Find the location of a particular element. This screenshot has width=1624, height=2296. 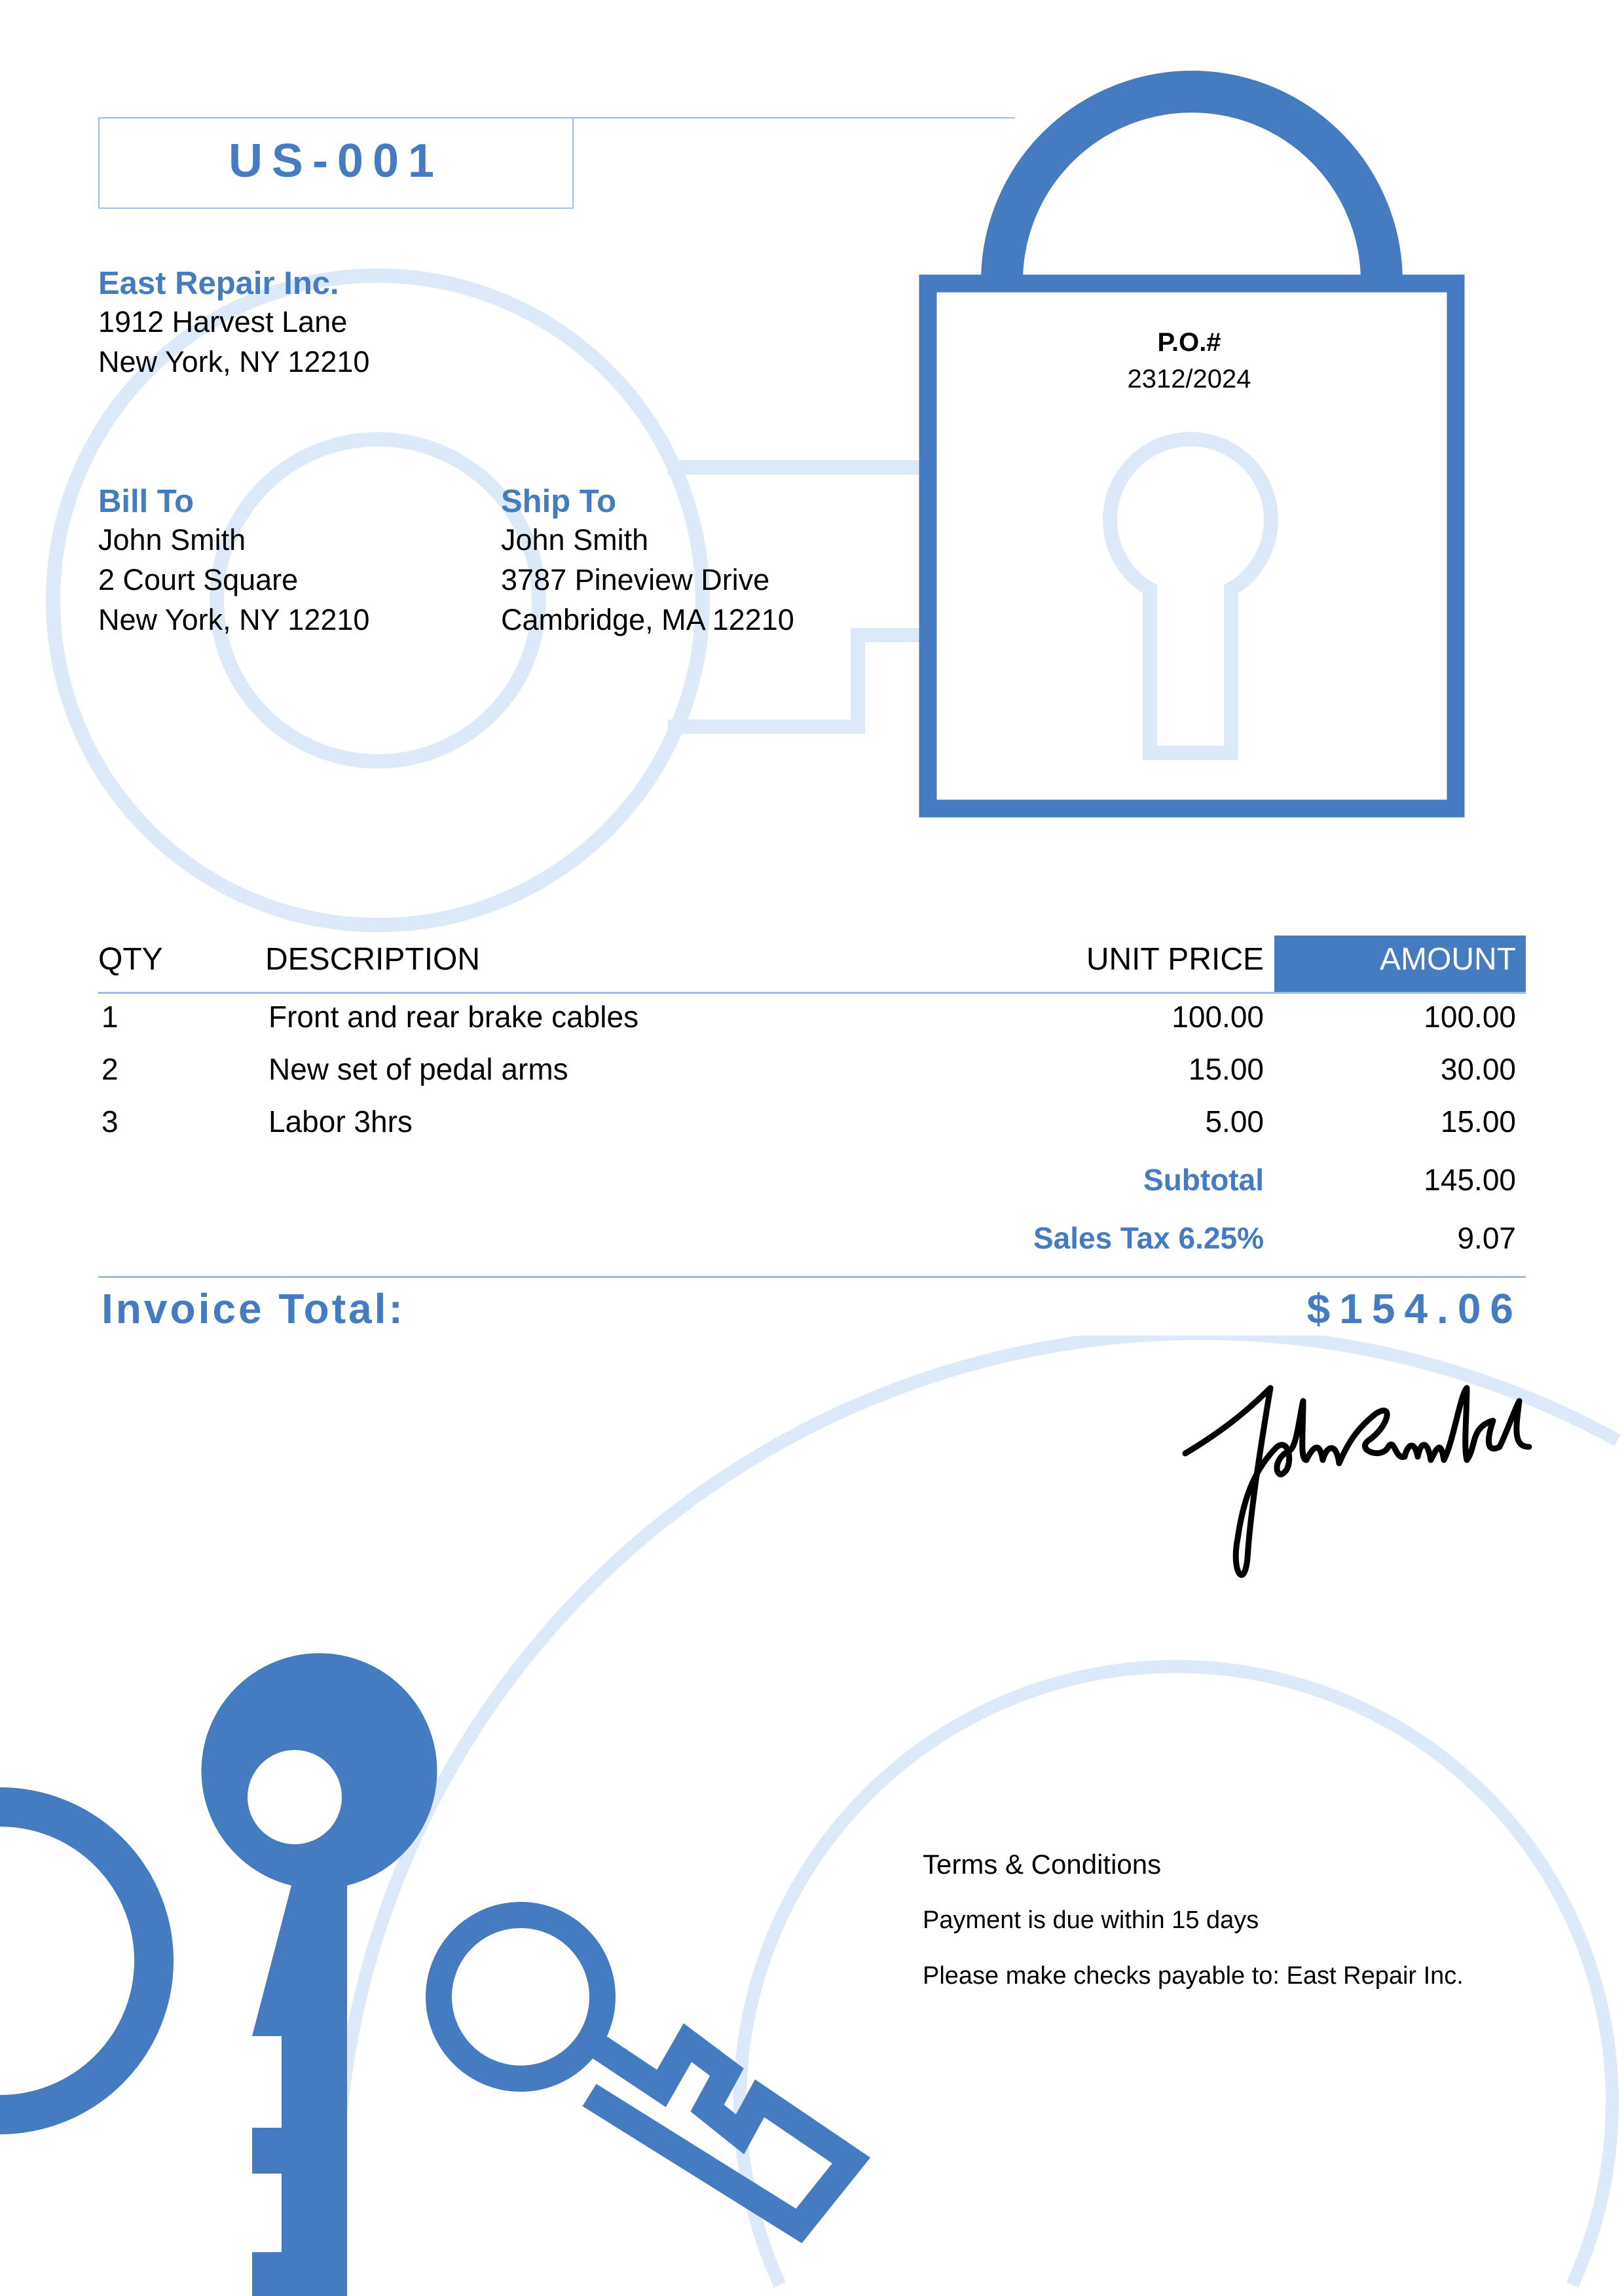

ship-to-address-line2: Cambridge, MA 12210 is located at coordinates (647, 619).